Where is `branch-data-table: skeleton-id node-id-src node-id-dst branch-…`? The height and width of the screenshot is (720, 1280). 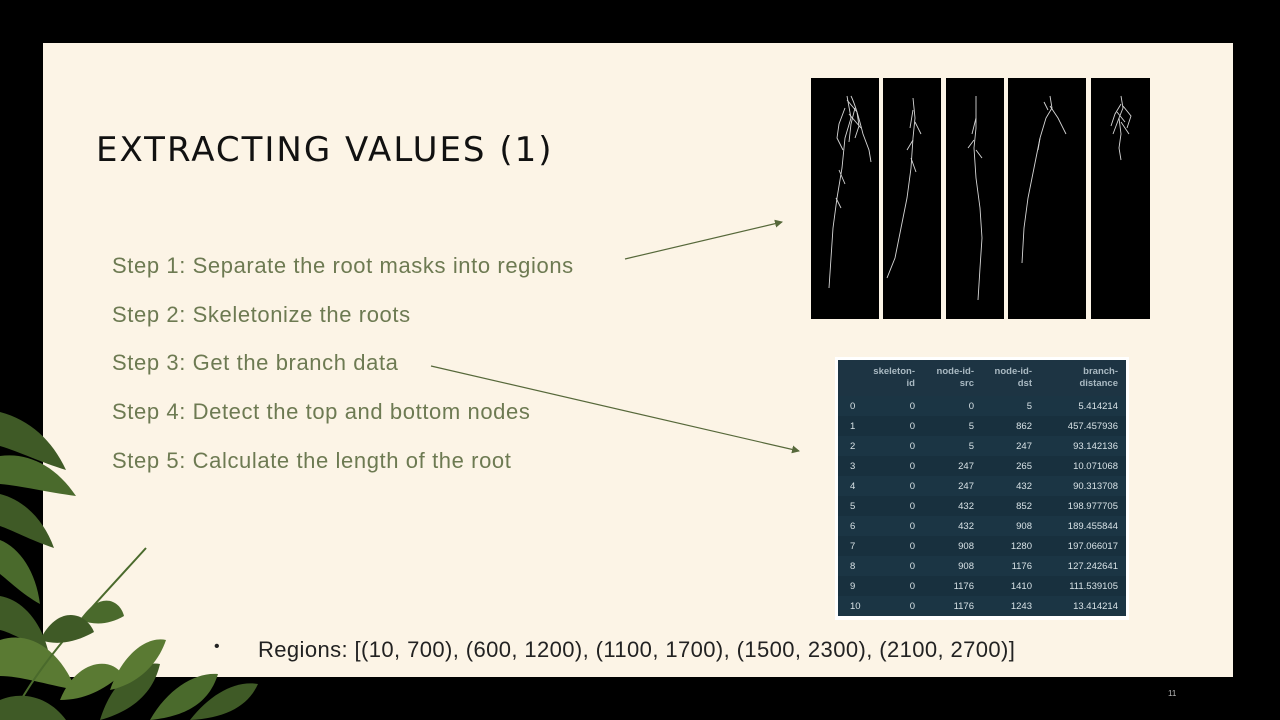 branch-data-table: skeleton-id node-id-src node-id-dst branch-… is located at coordinates (982, 488).